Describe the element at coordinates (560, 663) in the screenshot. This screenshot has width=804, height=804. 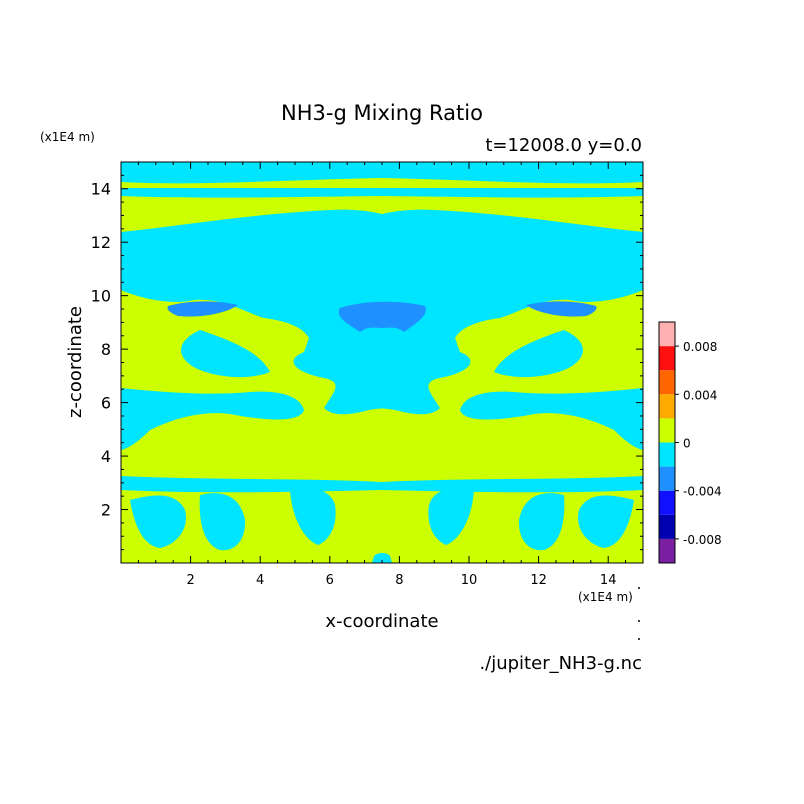
I see `source-filename: ./jupiter_NH3-g.nc` at that location.